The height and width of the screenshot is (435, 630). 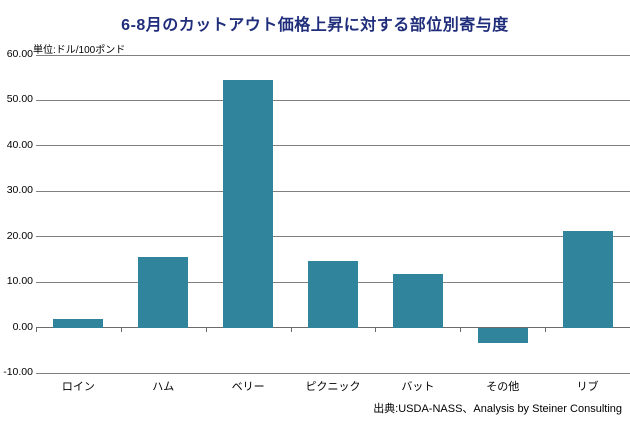 I want to click on zero-axis-line, so click(x=333, y=328).